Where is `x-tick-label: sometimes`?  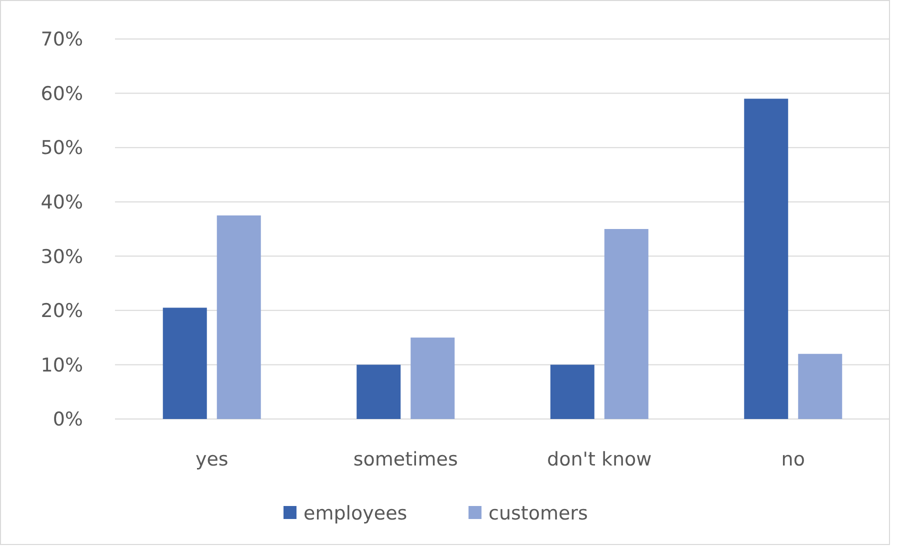
x-tick-label: sometimes is located at coordinates (405, 459).